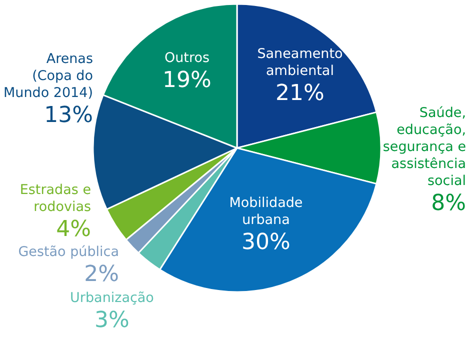 This screenshot has height=341, width=470. I want to click on data-label: 30%, so click(266, 242).